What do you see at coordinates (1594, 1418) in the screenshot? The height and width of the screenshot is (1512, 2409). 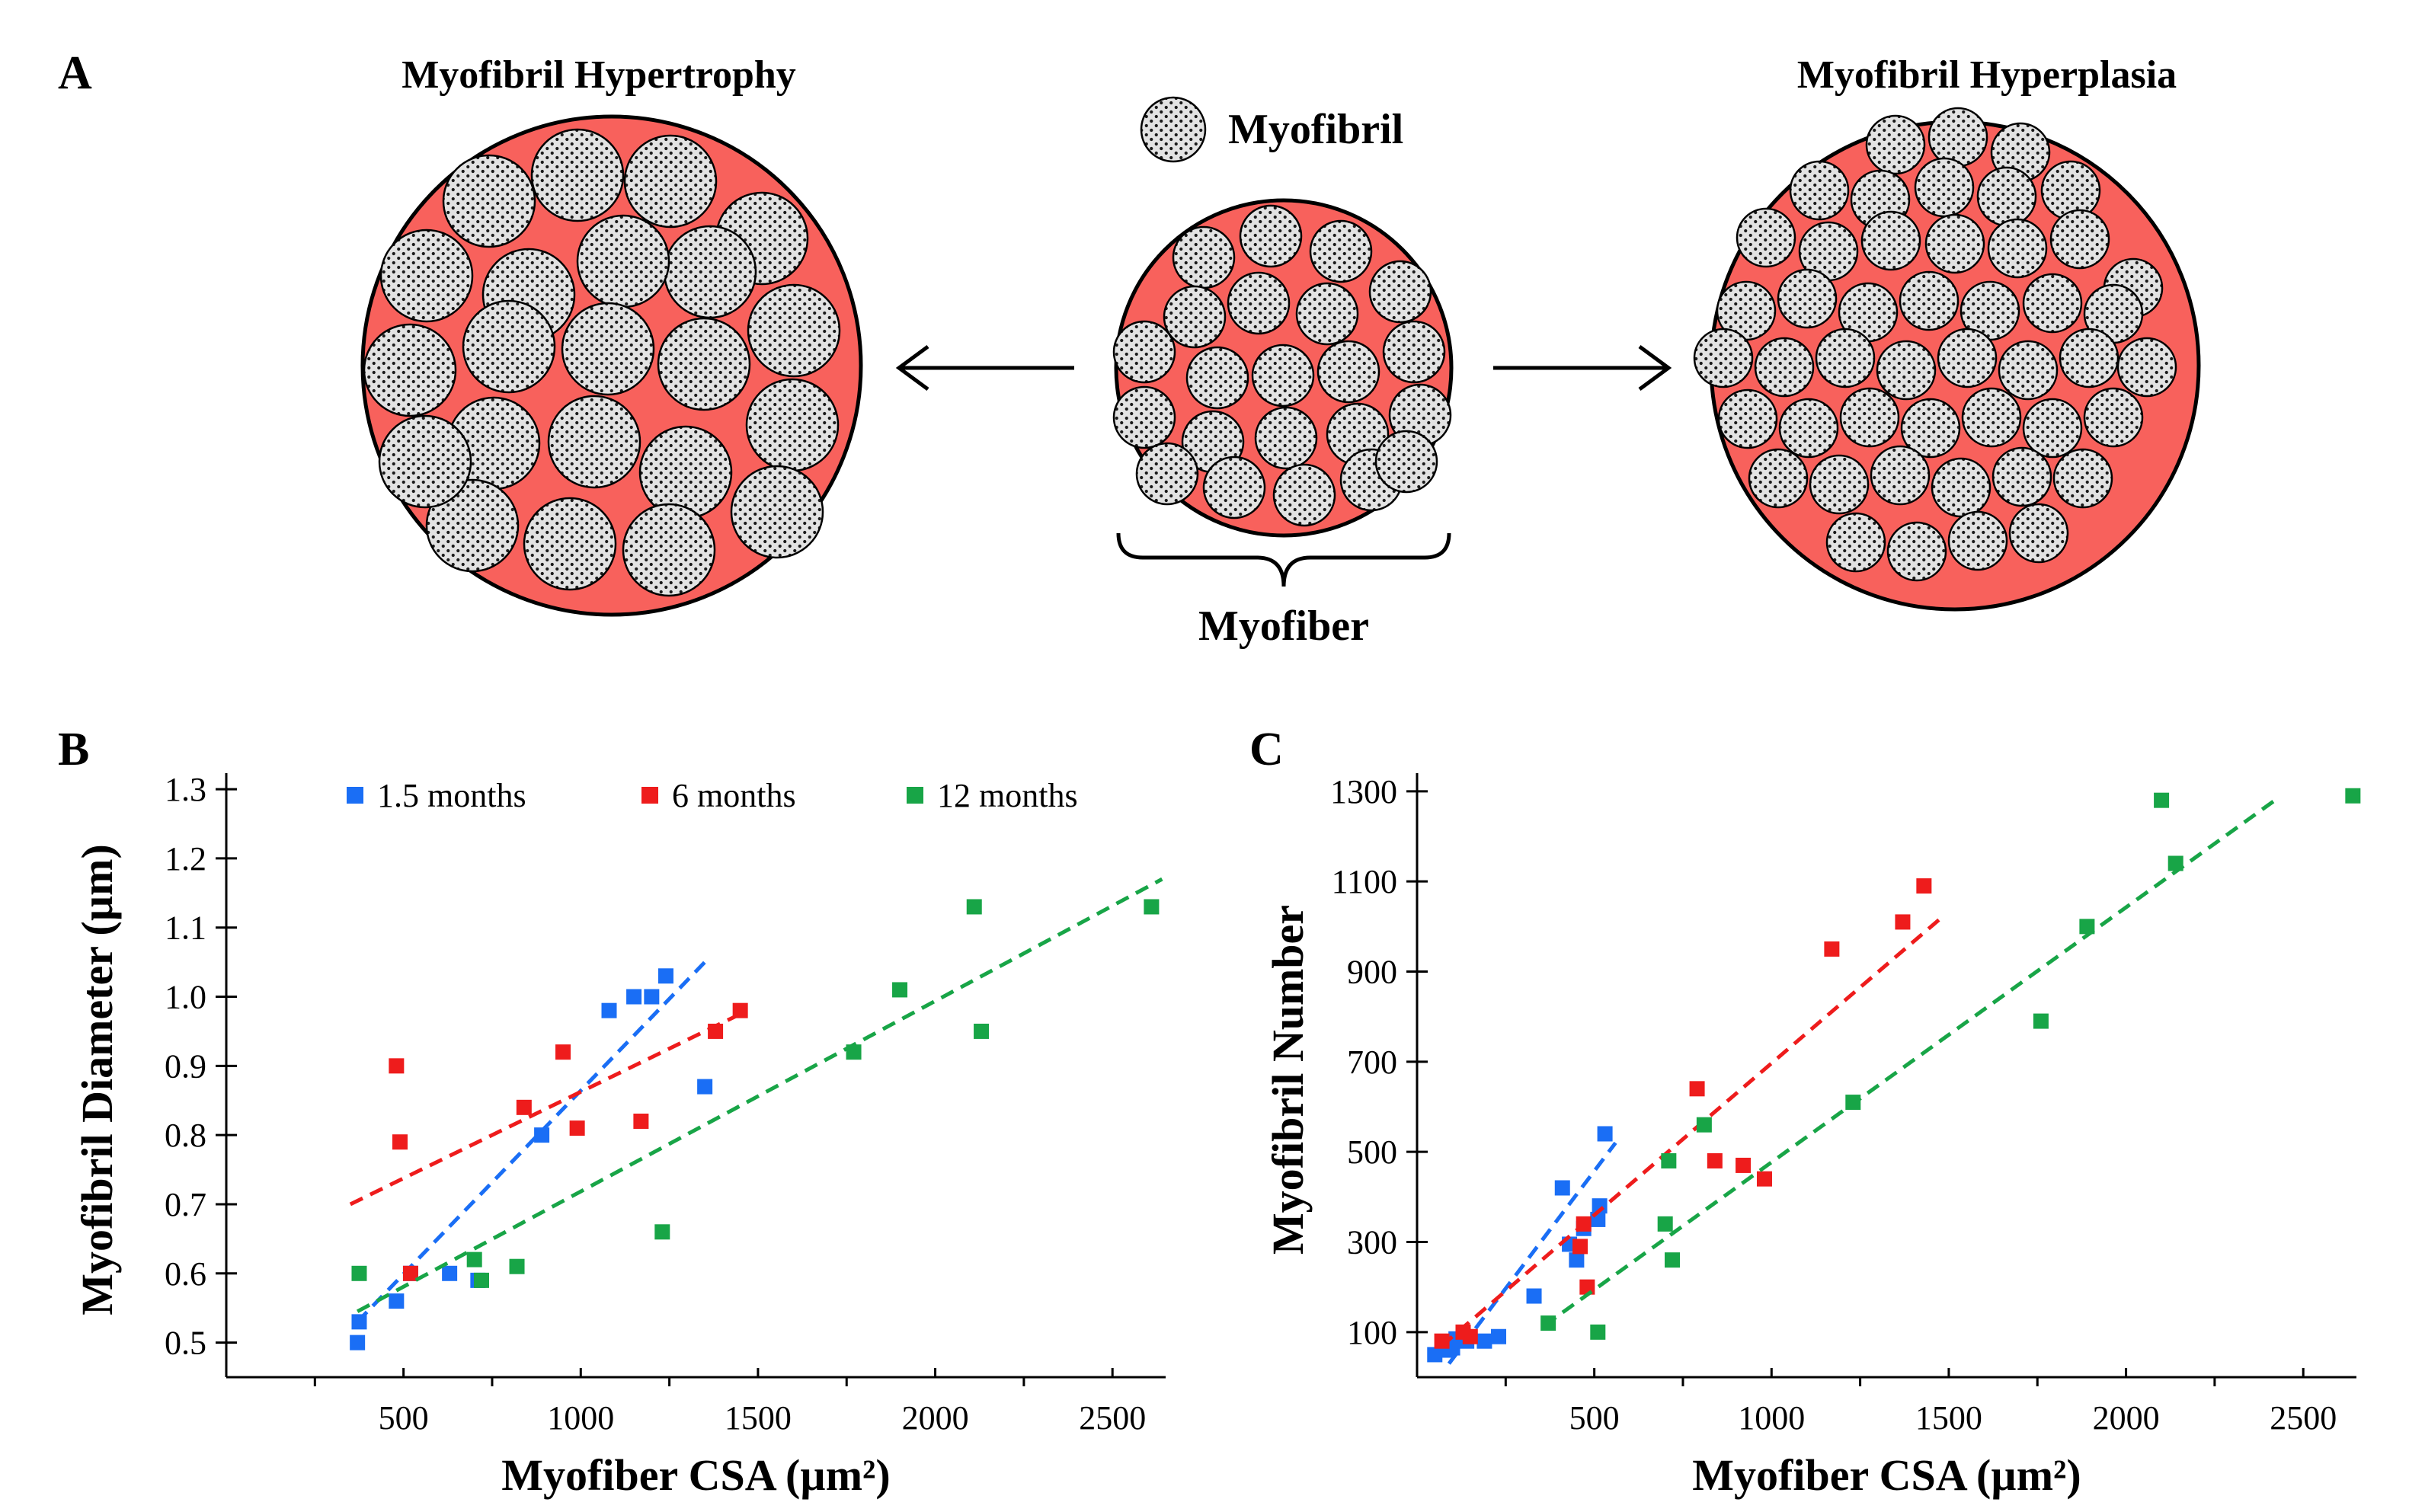 I see `x-tick-label: 500` at bounding box center [1594, 1418].